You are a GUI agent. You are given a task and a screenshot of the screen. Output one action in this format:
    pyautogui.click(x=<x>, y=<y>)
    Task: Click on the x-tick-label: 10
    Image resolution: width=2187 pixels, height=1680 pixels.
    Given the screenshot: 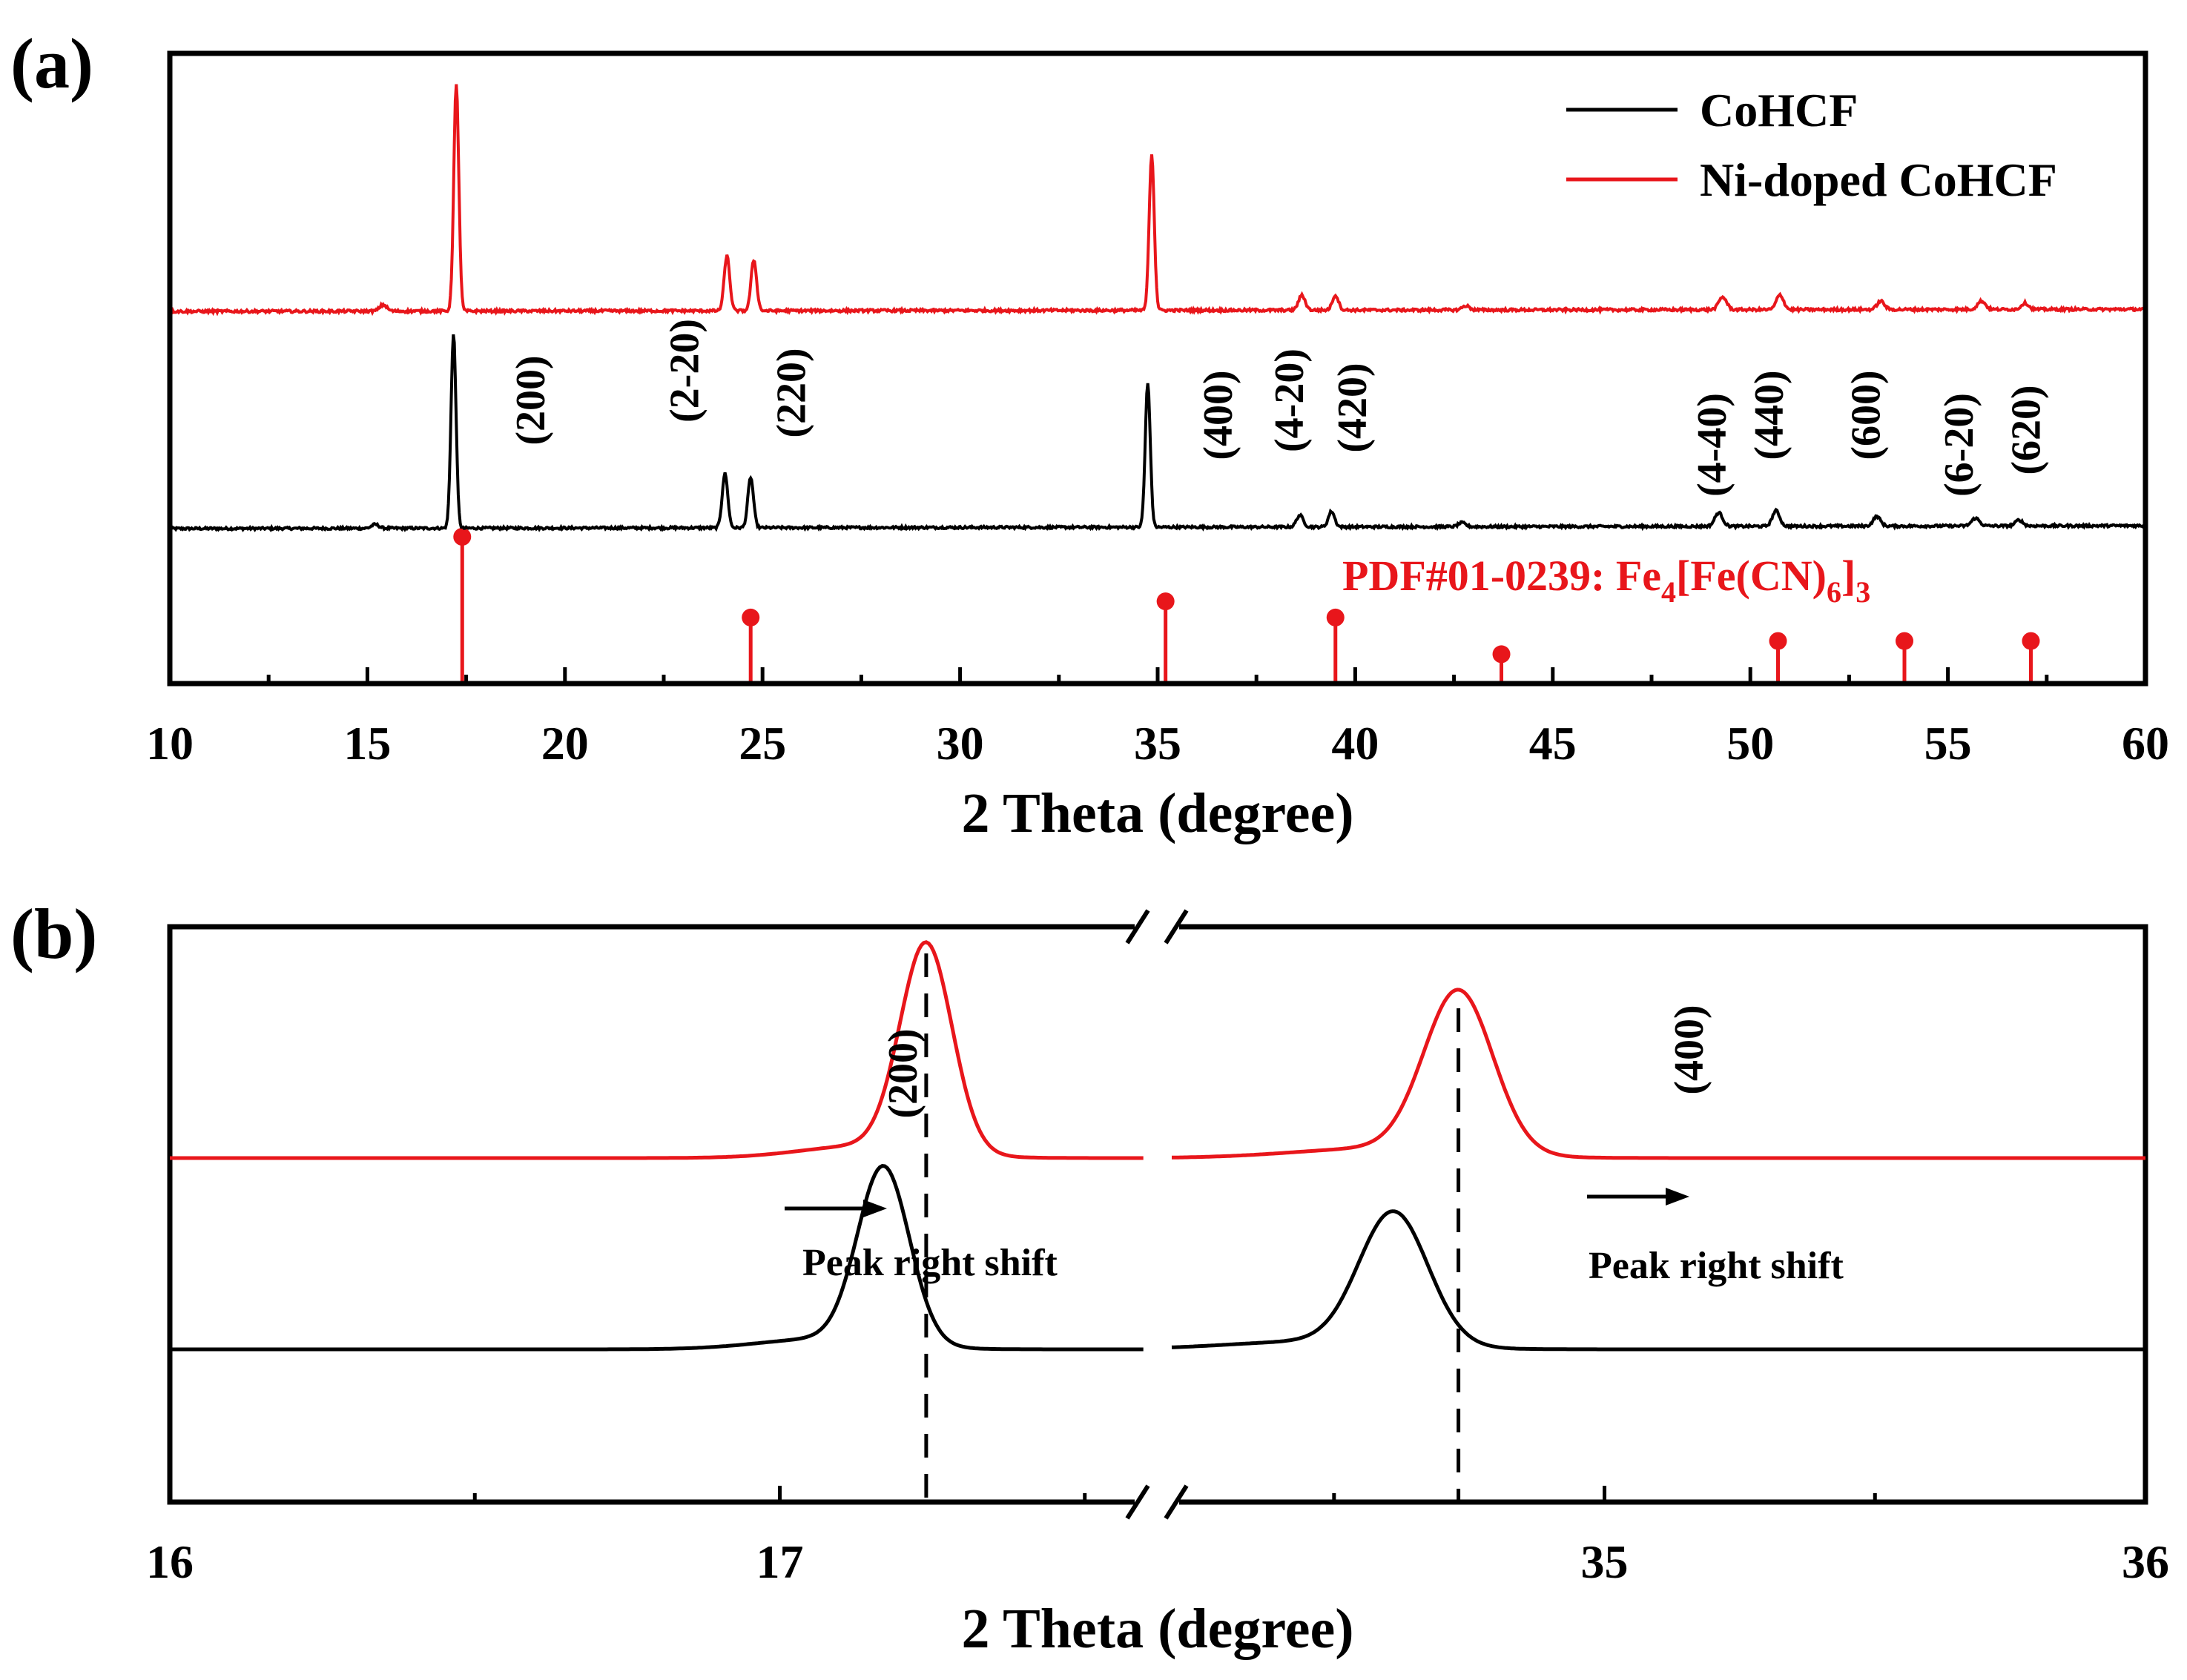 What is the action you would take?
    pyautogui.click(x=170, y=743)
    